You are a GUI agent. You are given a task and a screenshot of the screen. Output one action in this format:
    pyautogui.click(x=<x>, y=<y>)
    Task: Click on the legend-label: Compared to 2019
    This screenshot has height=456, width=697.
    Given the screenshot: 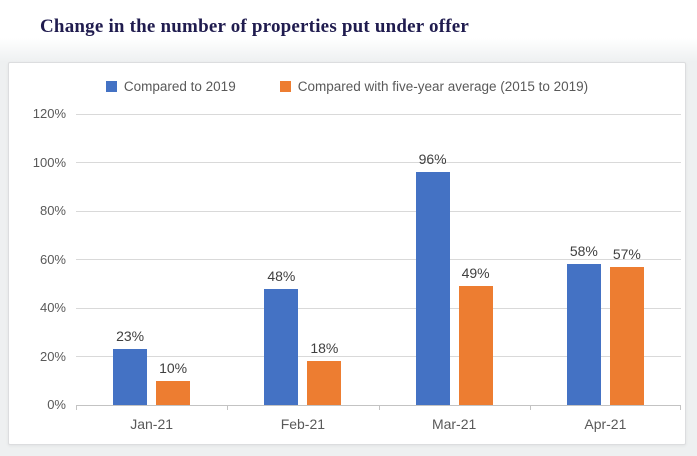 What is the action you would take?
    pyautogui.click(x=179, y=86)
    